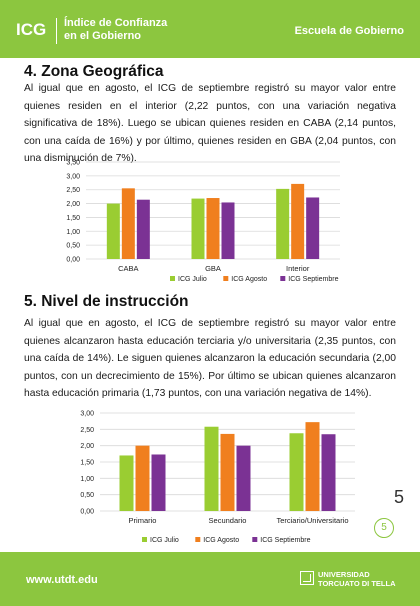 Image resolution: width=420 pixels, height=606 pixels. I want to click on logo-text-line2: en el Gobierno, so click(103, 36).